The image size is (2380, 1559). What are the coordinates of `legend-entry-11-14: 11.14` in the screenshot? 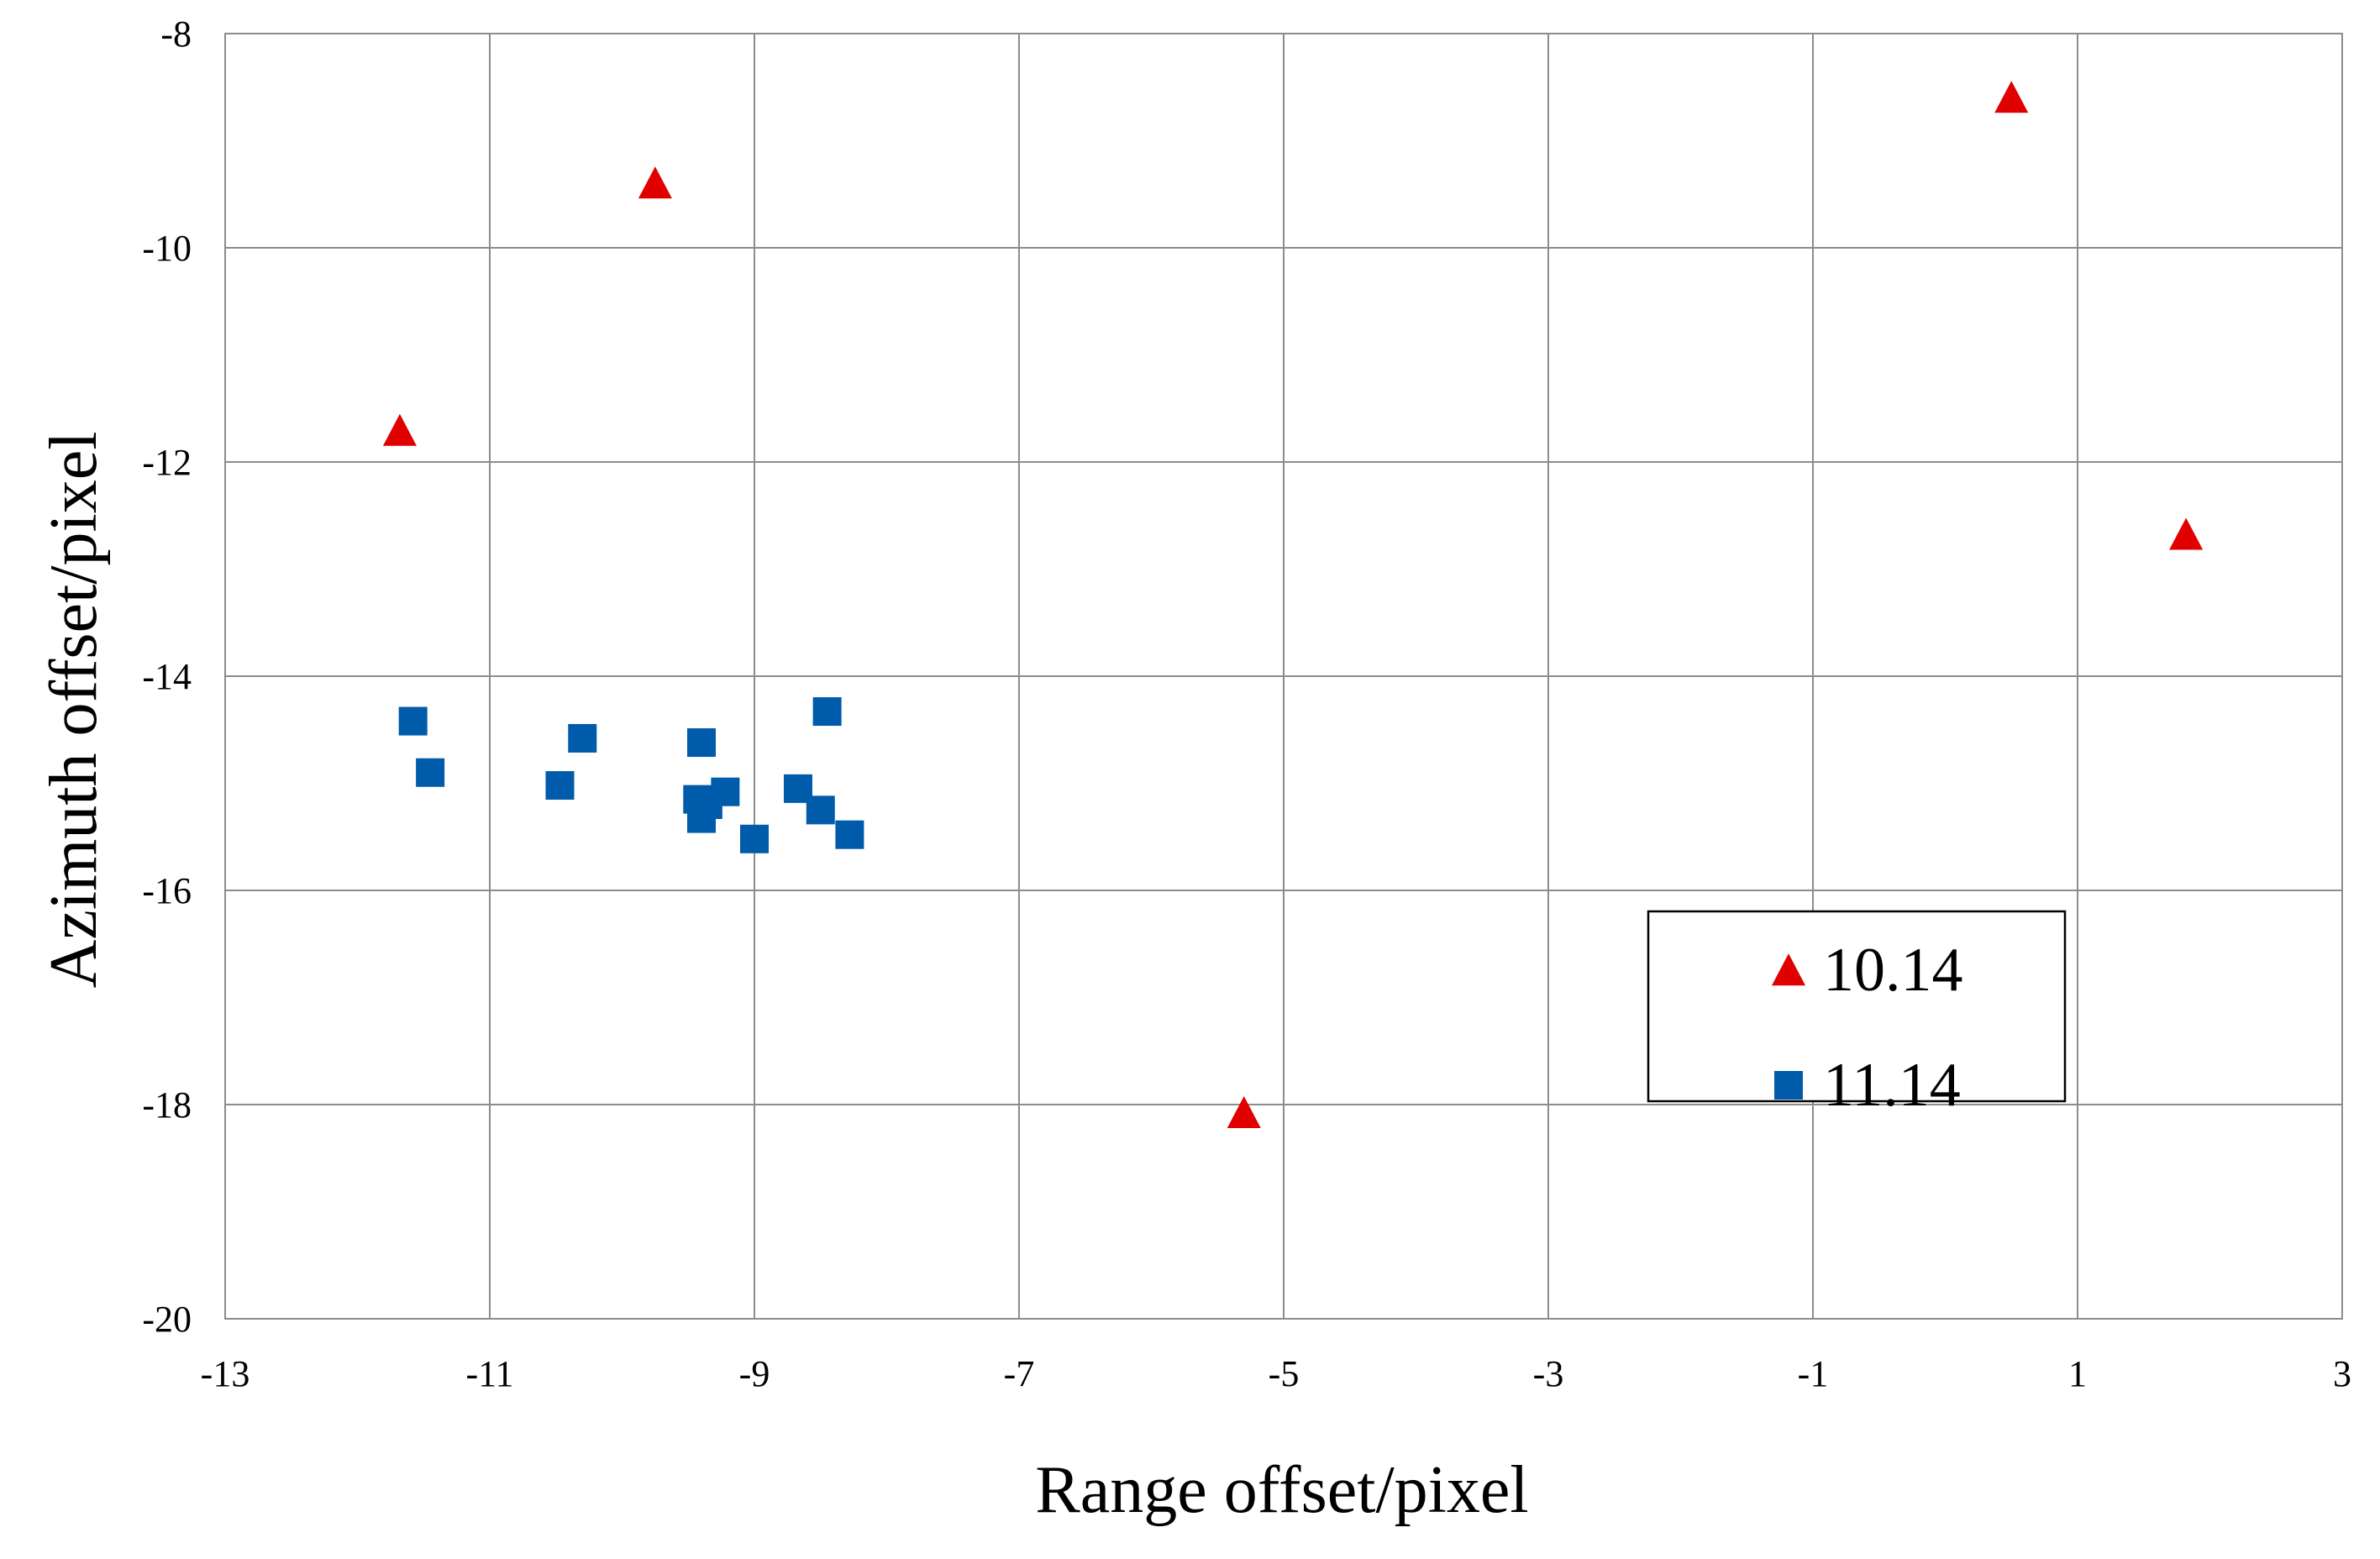 It's located at (1867, 1085).